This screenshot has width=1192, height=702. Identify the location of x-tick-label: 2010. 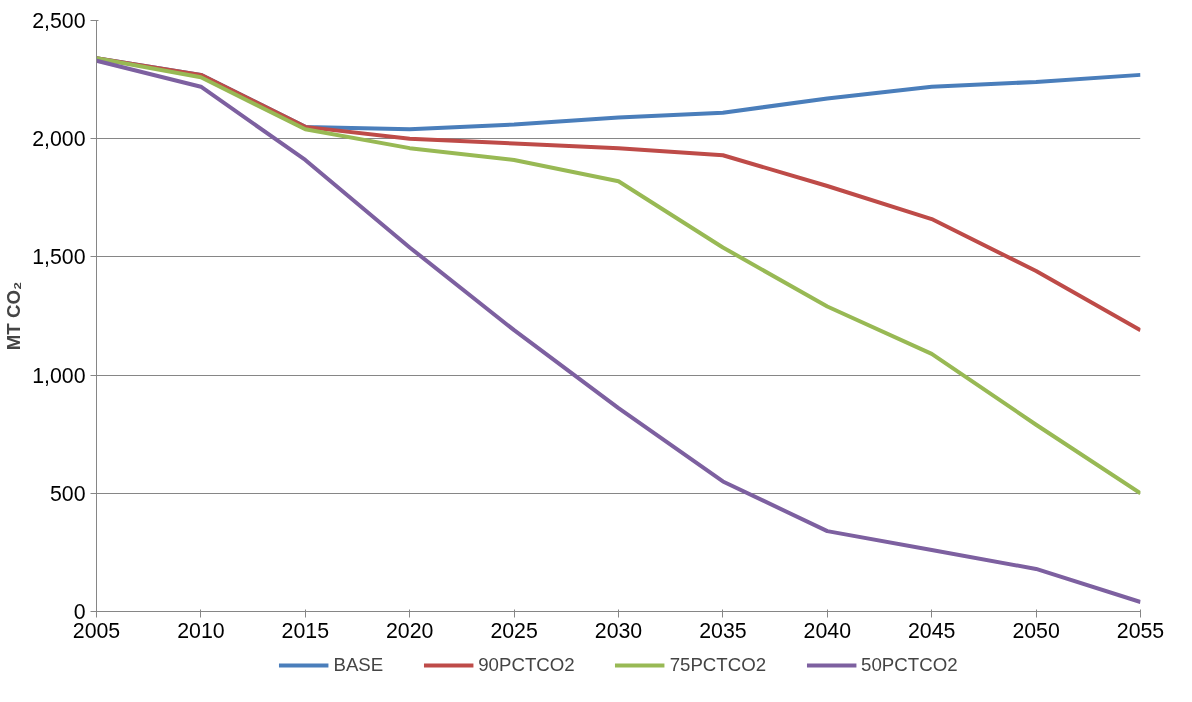
(201, 630).